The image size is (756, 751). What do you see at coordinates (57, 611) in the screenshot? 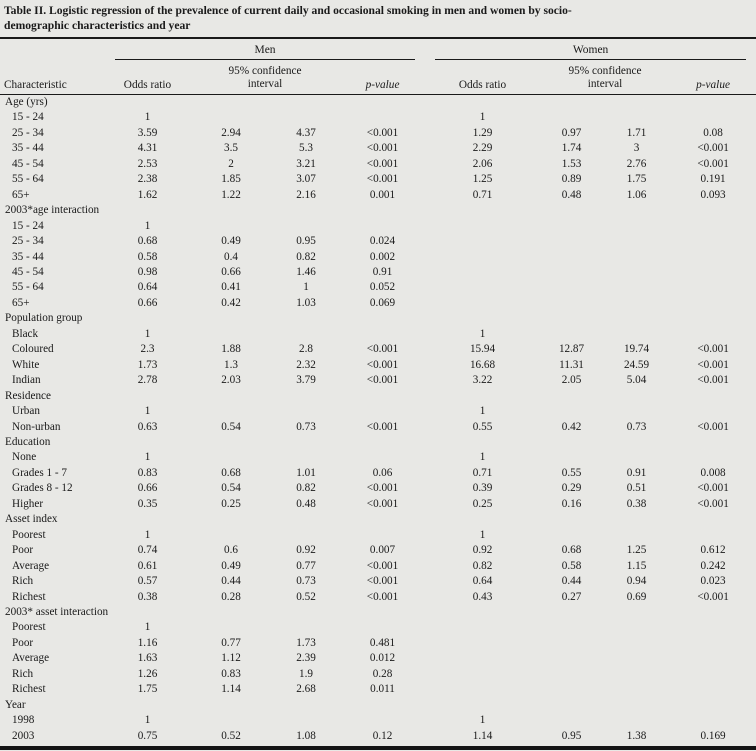
I see `section-label: 2003* asset interaction` at bounding box center [57, 611].